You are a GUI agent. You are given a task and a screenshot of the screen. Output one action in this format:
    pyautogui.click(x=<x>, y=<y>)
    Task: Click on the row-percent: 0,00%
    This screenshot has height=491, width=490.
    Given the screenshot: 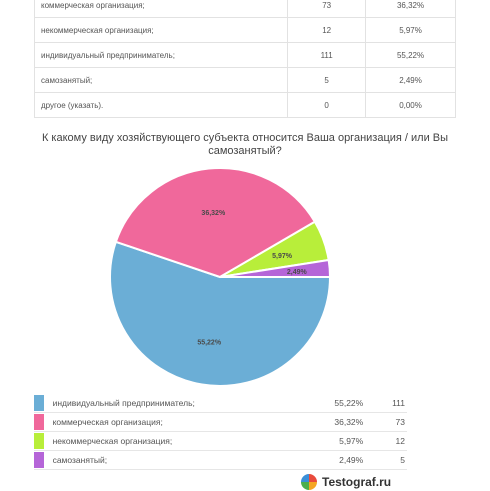 What is the action you would take?
    pyautogui.click(x=410, y=105)
    